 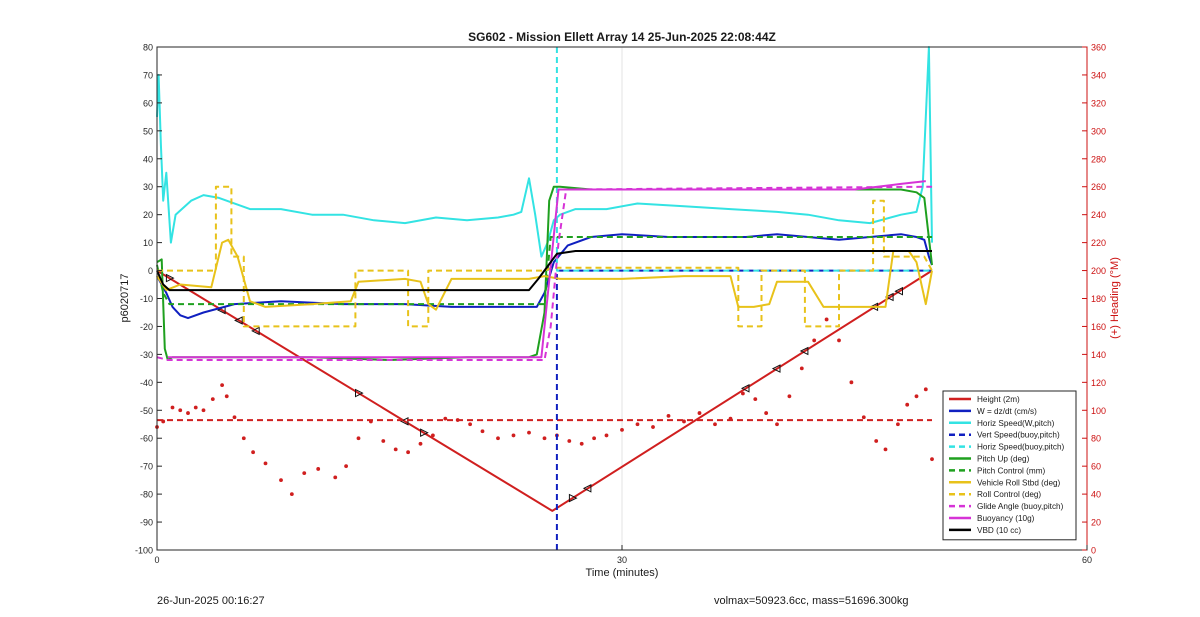 I want to click on y2-tick-label: 340, so click(x=1098, y=75).